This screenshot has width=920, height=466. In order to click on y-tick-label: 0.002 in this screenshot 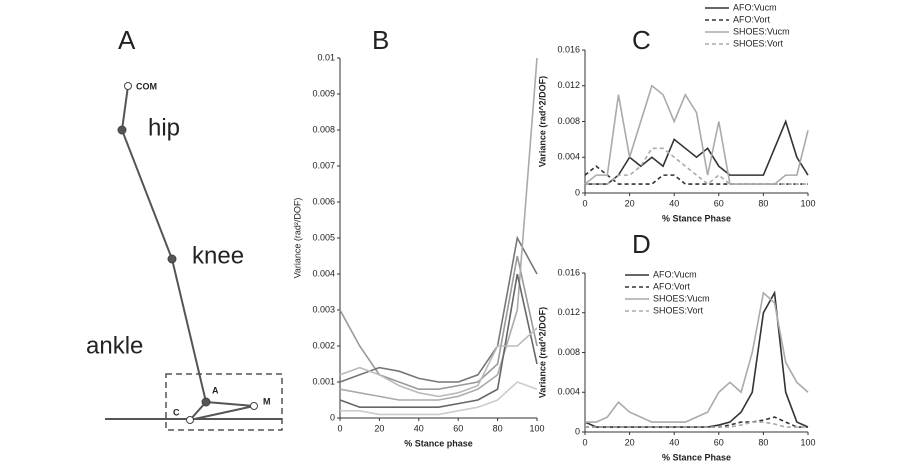, I will do `click(323, 345)`.